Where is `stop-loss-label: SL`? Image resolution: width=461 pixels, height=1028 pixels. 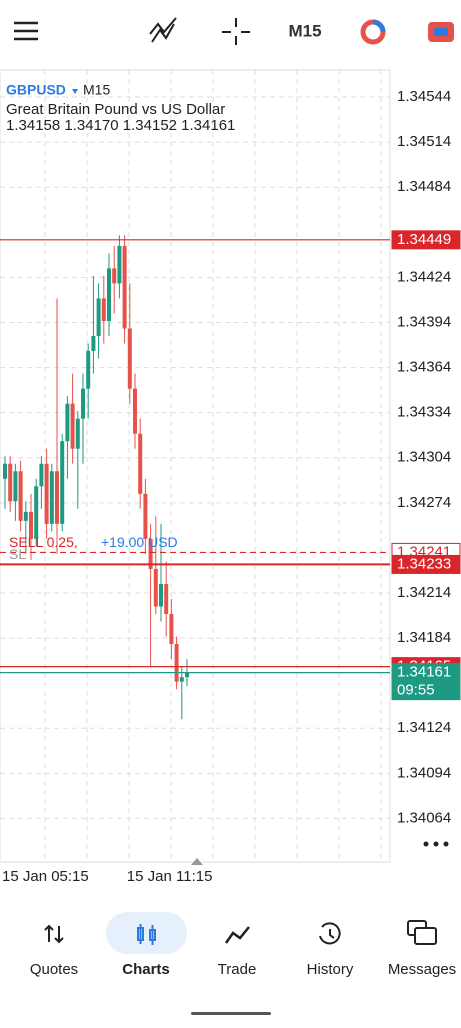
stop-loss-label: SL is located at coordinates (17, 554).